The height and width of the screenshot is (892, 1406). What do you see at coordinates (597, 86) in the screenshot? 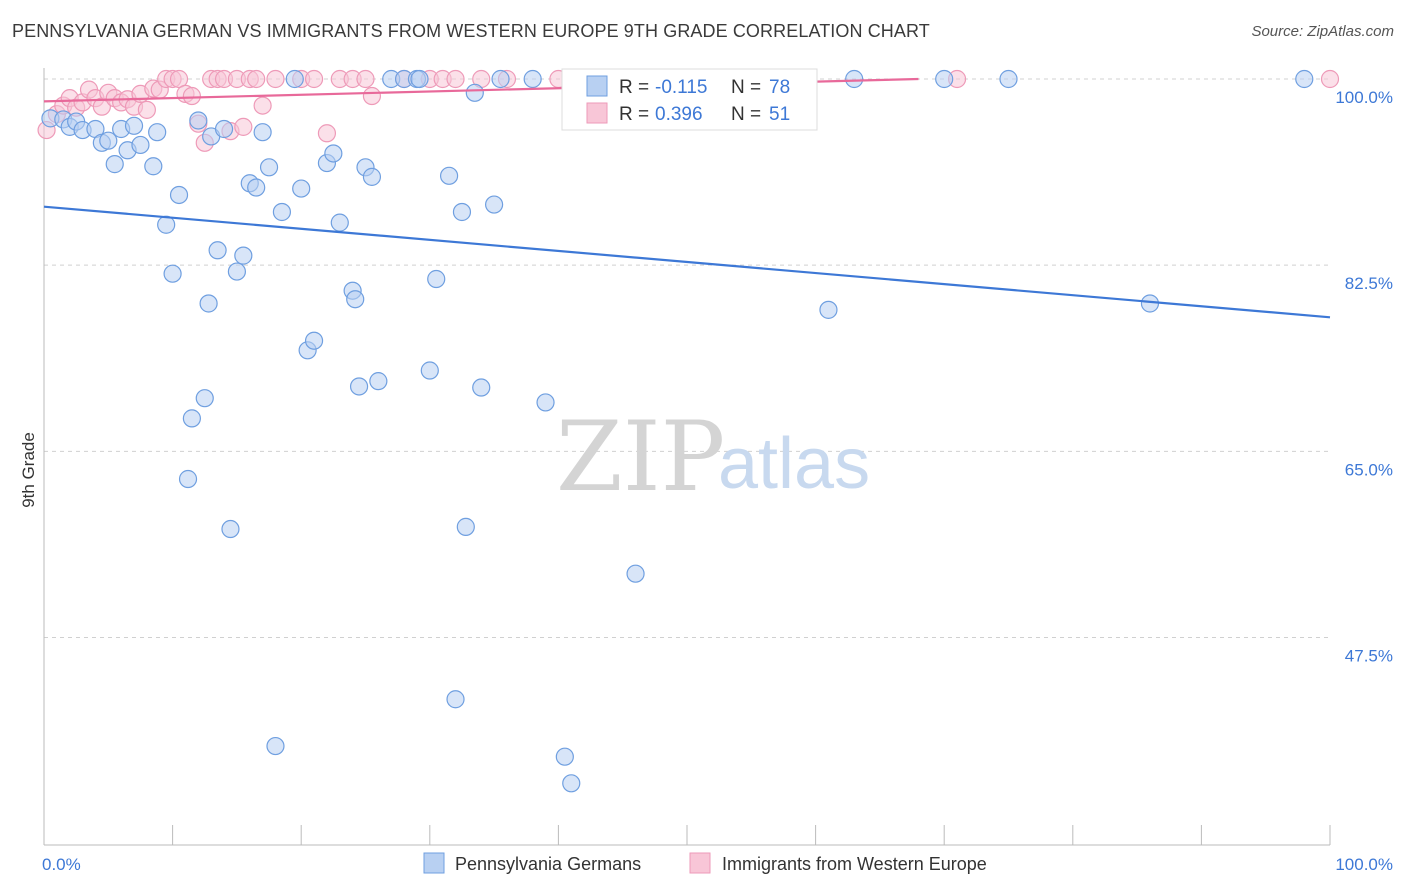
I see `legend-swatch-blue` at bounding box center [597, 86].